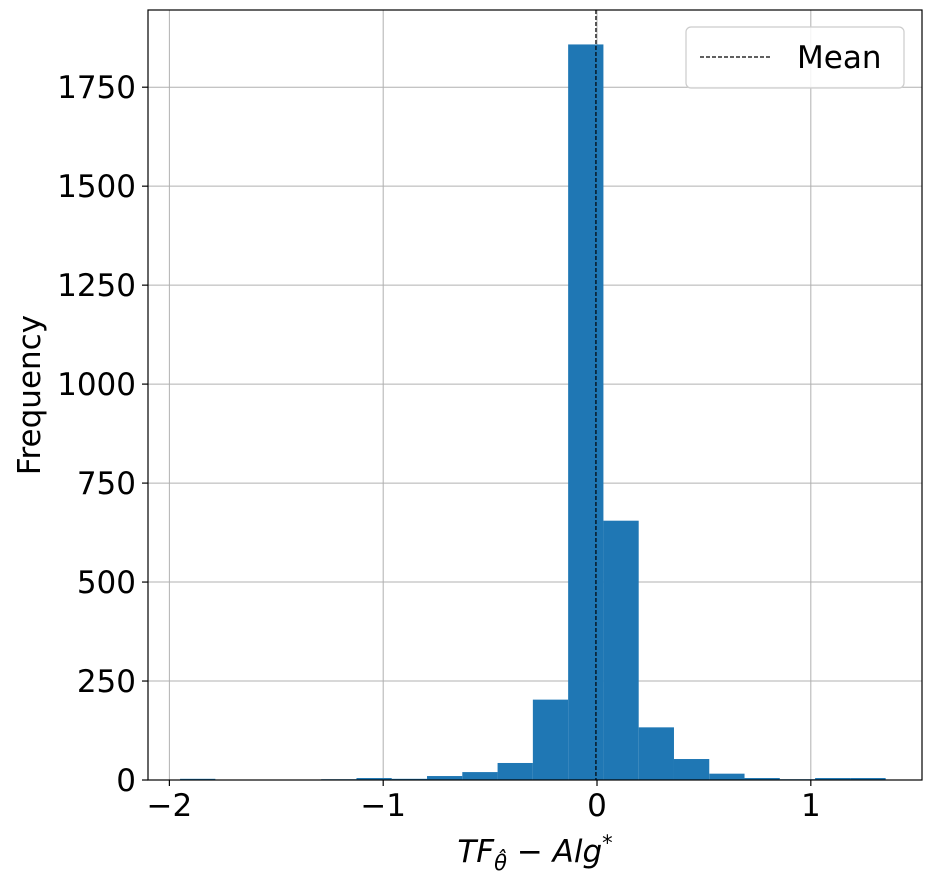 The width and height of the screenshot is (932, 882). I want to click on x-tick-label: −2, so click(170, 806).